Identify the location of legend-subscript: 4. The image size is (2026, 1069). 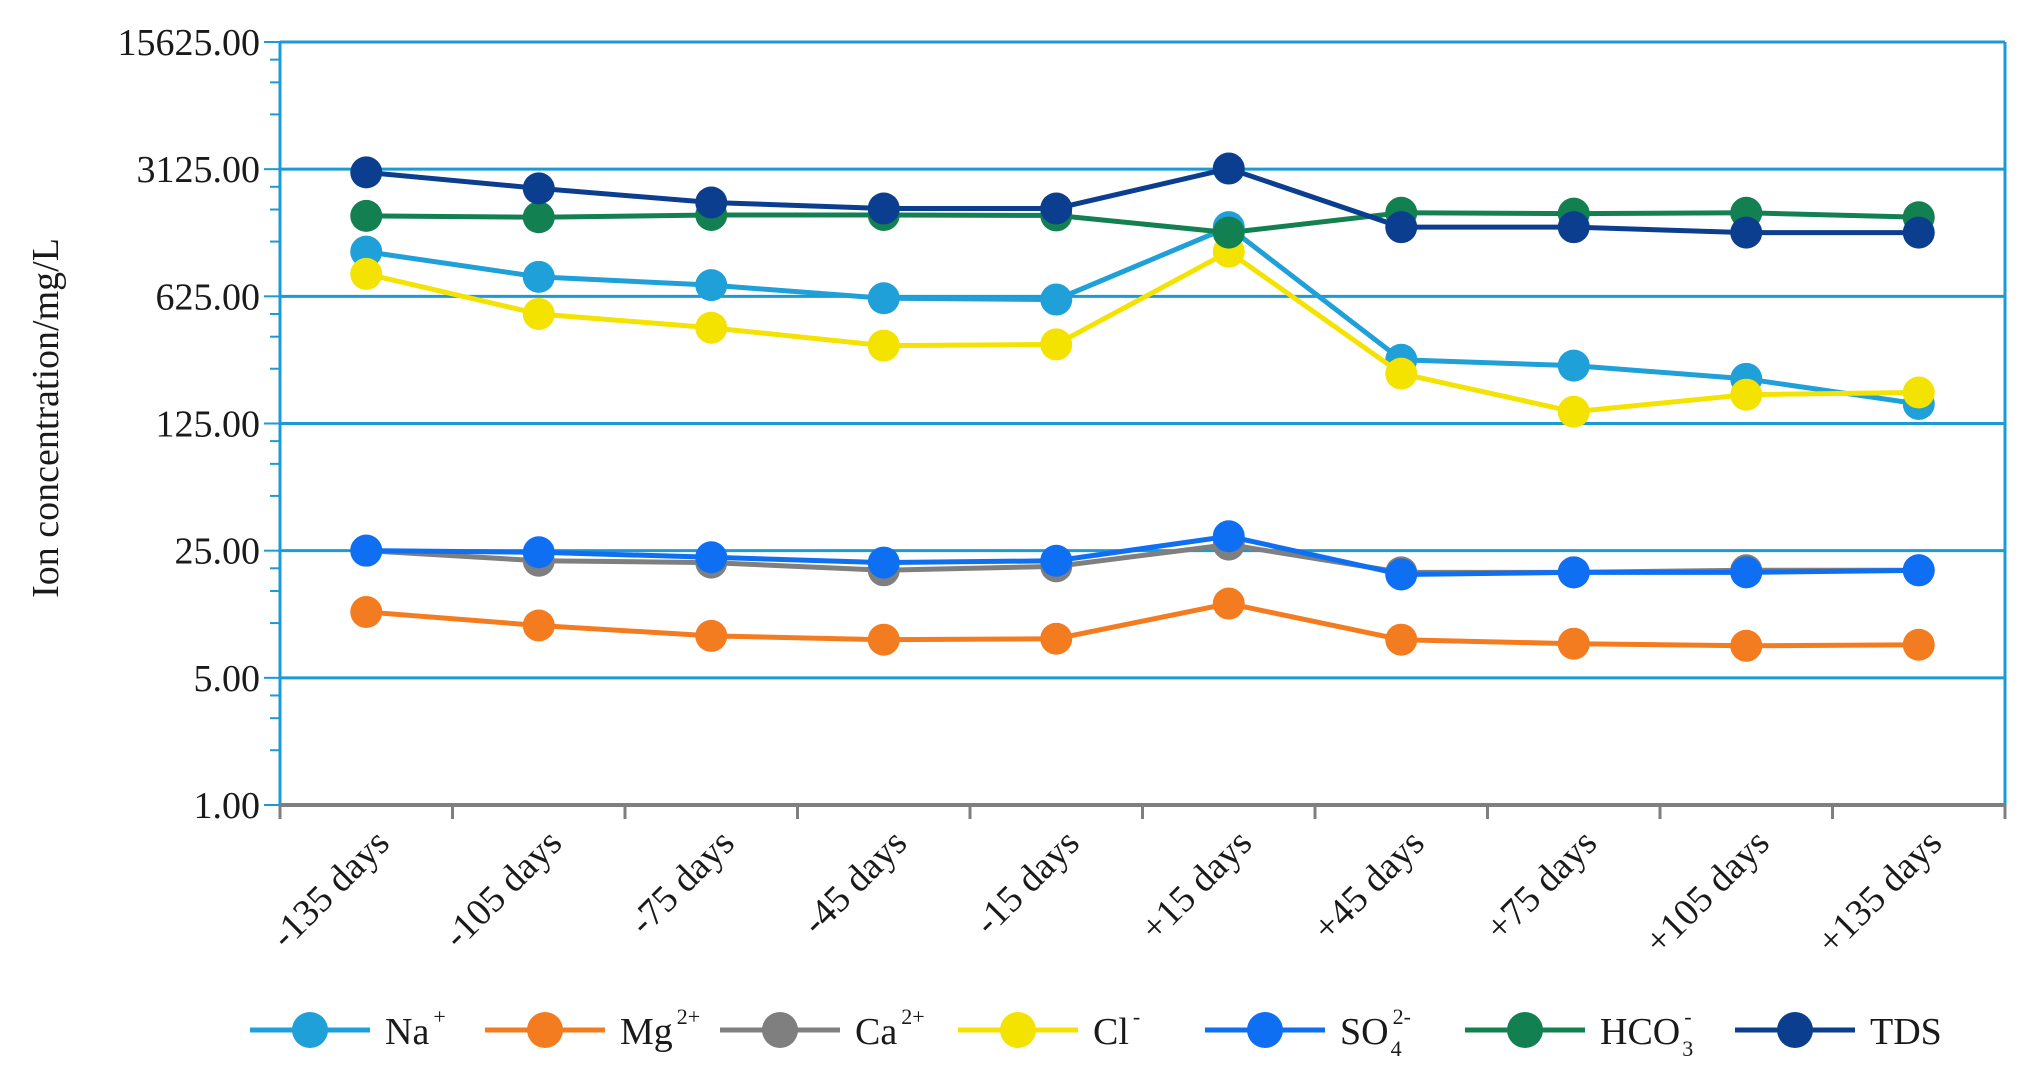
(1396, 1048).